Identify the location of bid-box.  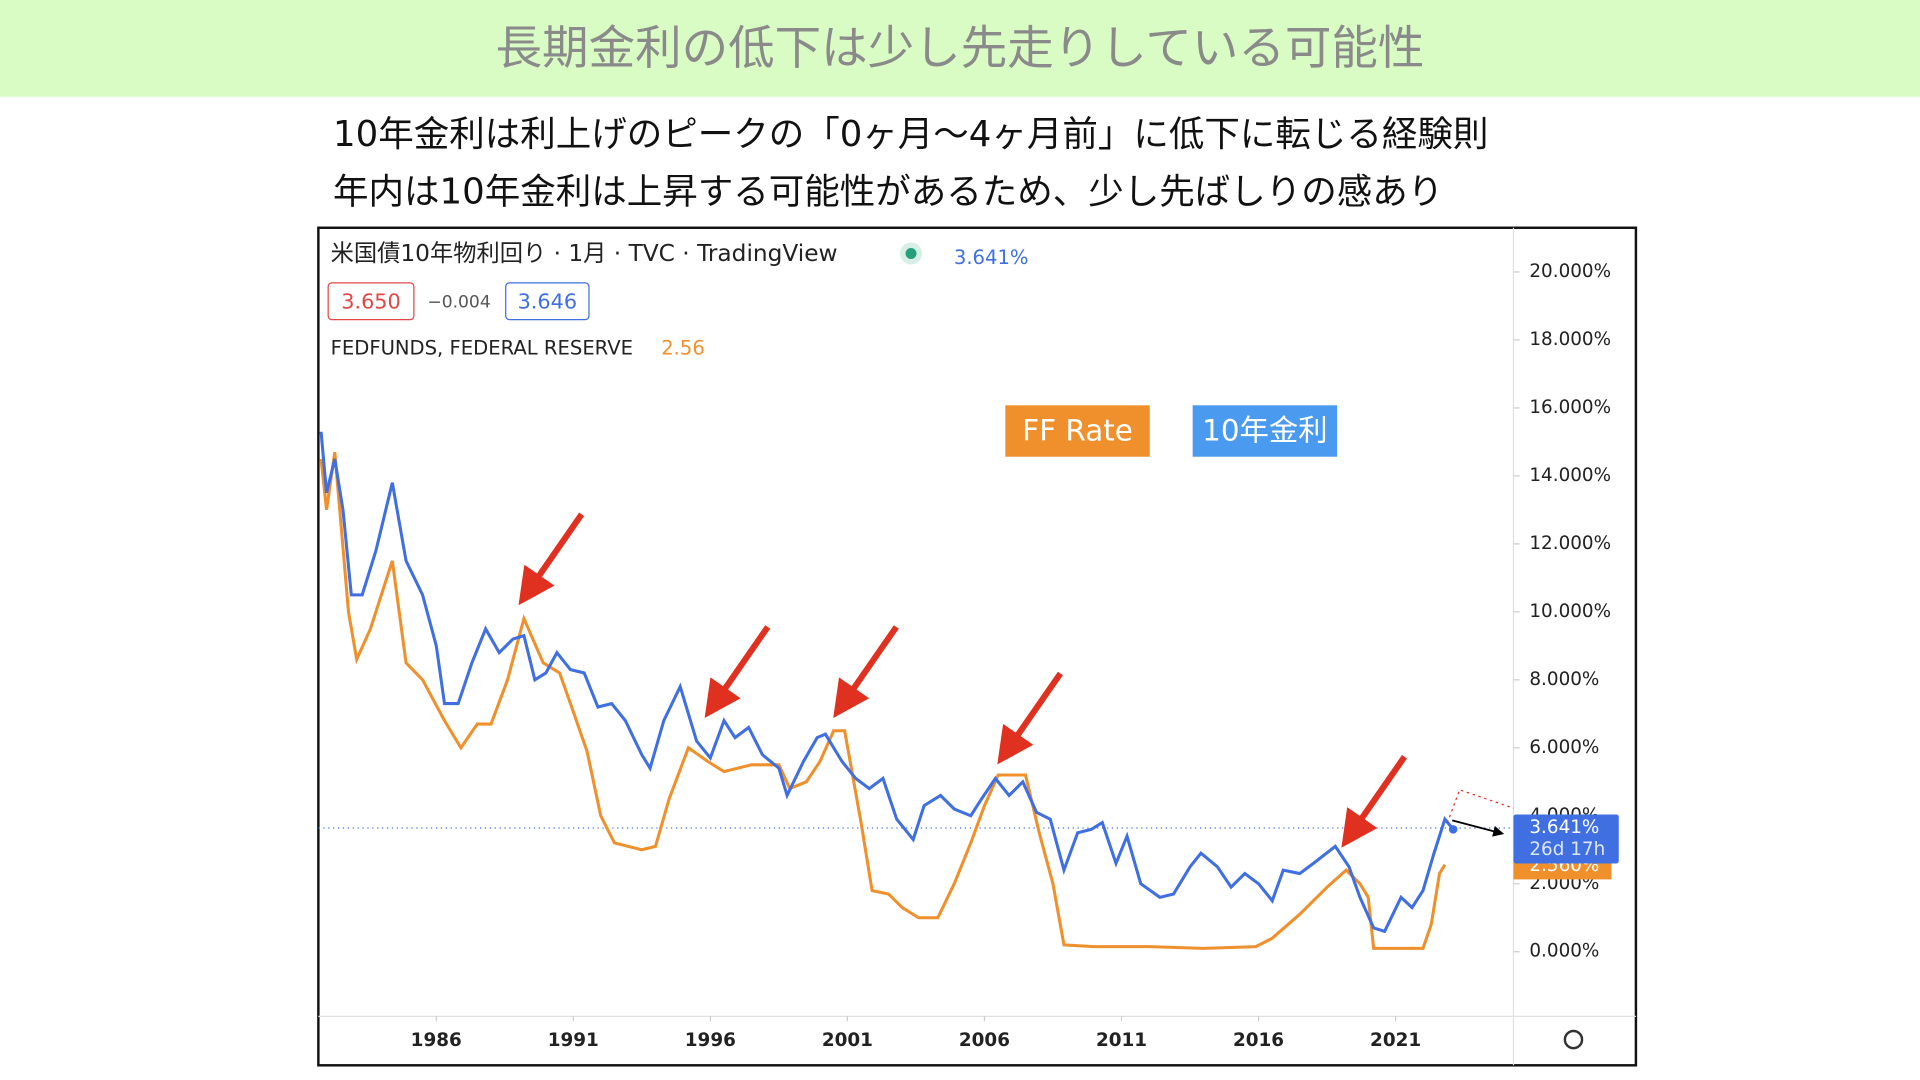
(371, 301).